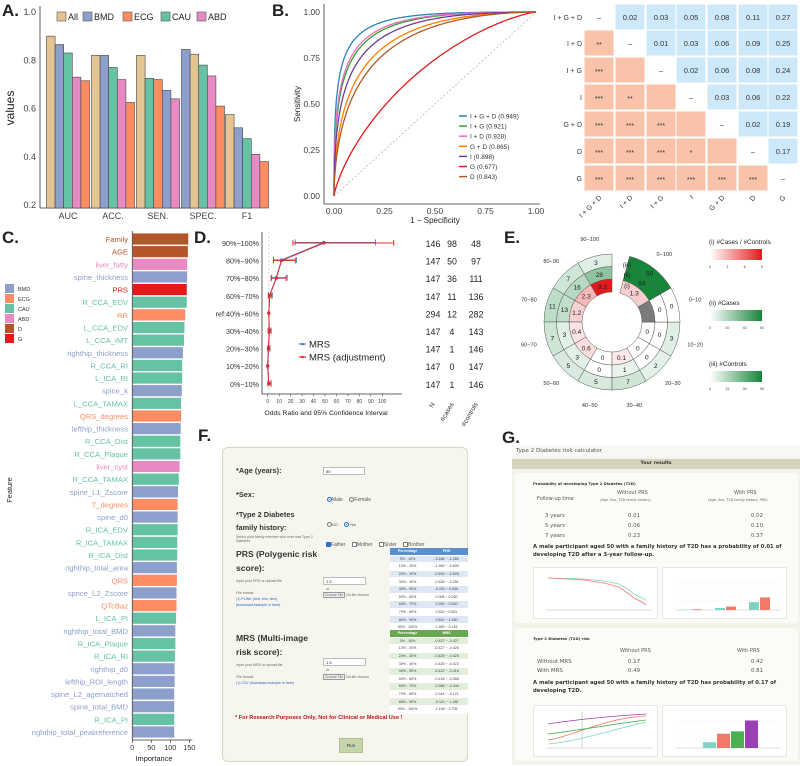  I want to click on col-label: G + D, so click(717, 203).